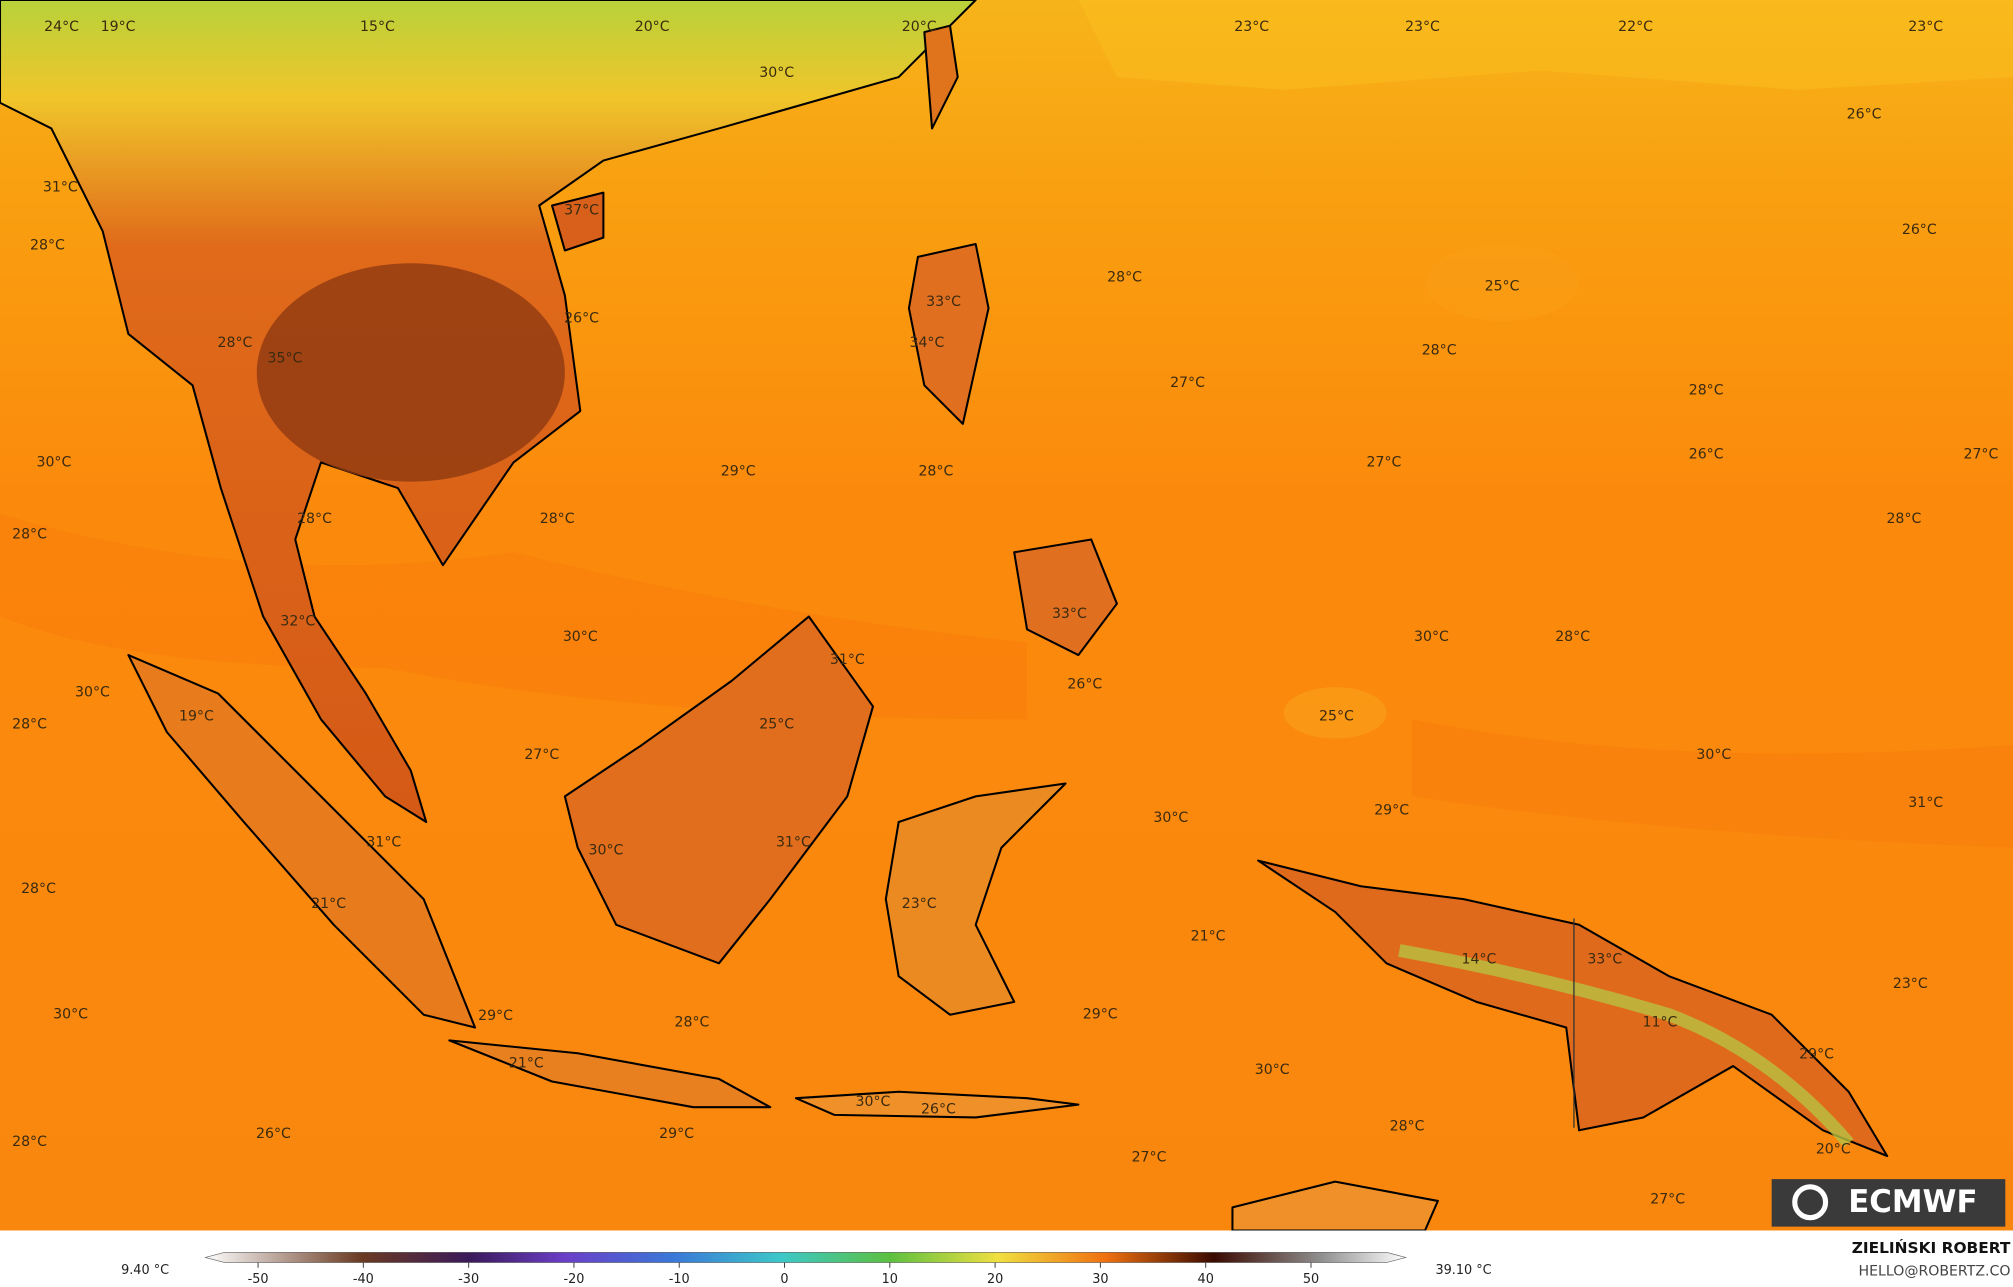 The width and height of the screenshot is (2013, 1287). I want to click on colorbar-tick-label: 40, so click(1206, 1279).